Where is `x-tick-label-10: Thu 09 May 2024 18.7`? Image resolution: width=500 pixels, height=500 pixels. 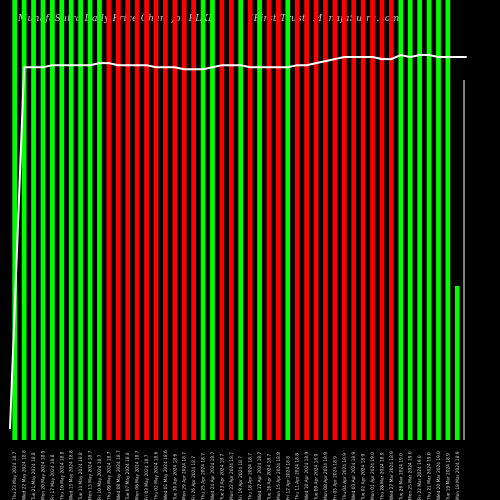
x-tick-label-10: Thu 09 May 2024 18.7 is located at coordinates (109, 475).